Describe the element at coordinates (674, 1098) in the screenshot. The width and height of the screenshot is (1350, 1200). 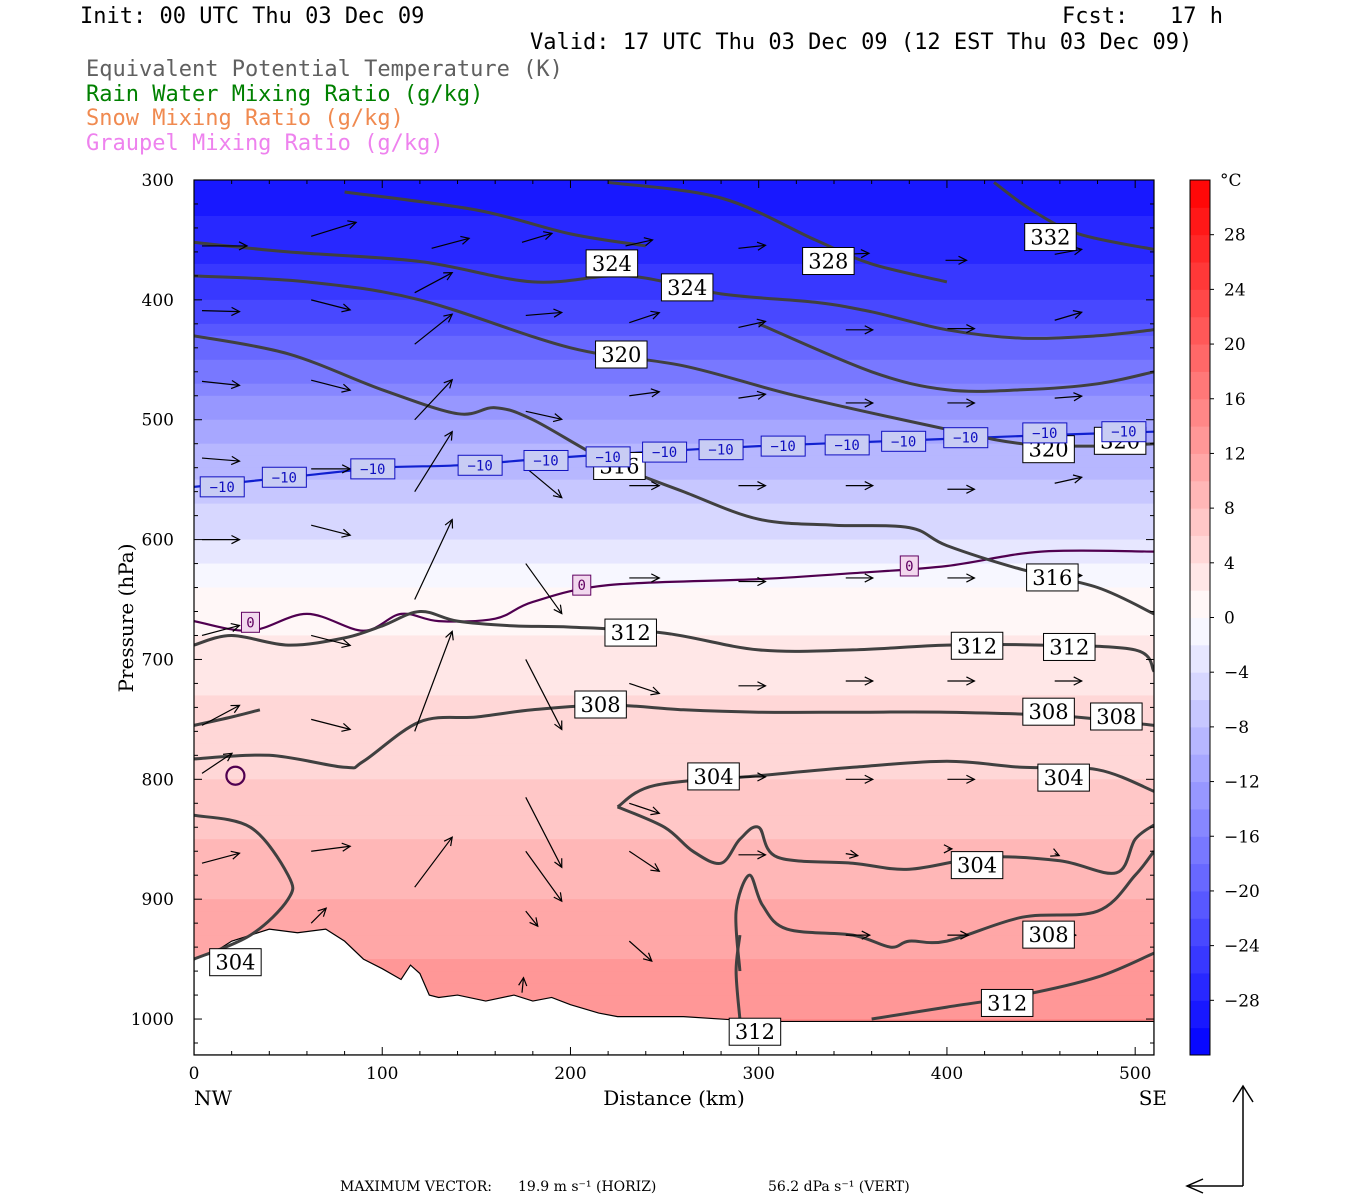
I see `x-axis-title: Distance (km)` at that location.